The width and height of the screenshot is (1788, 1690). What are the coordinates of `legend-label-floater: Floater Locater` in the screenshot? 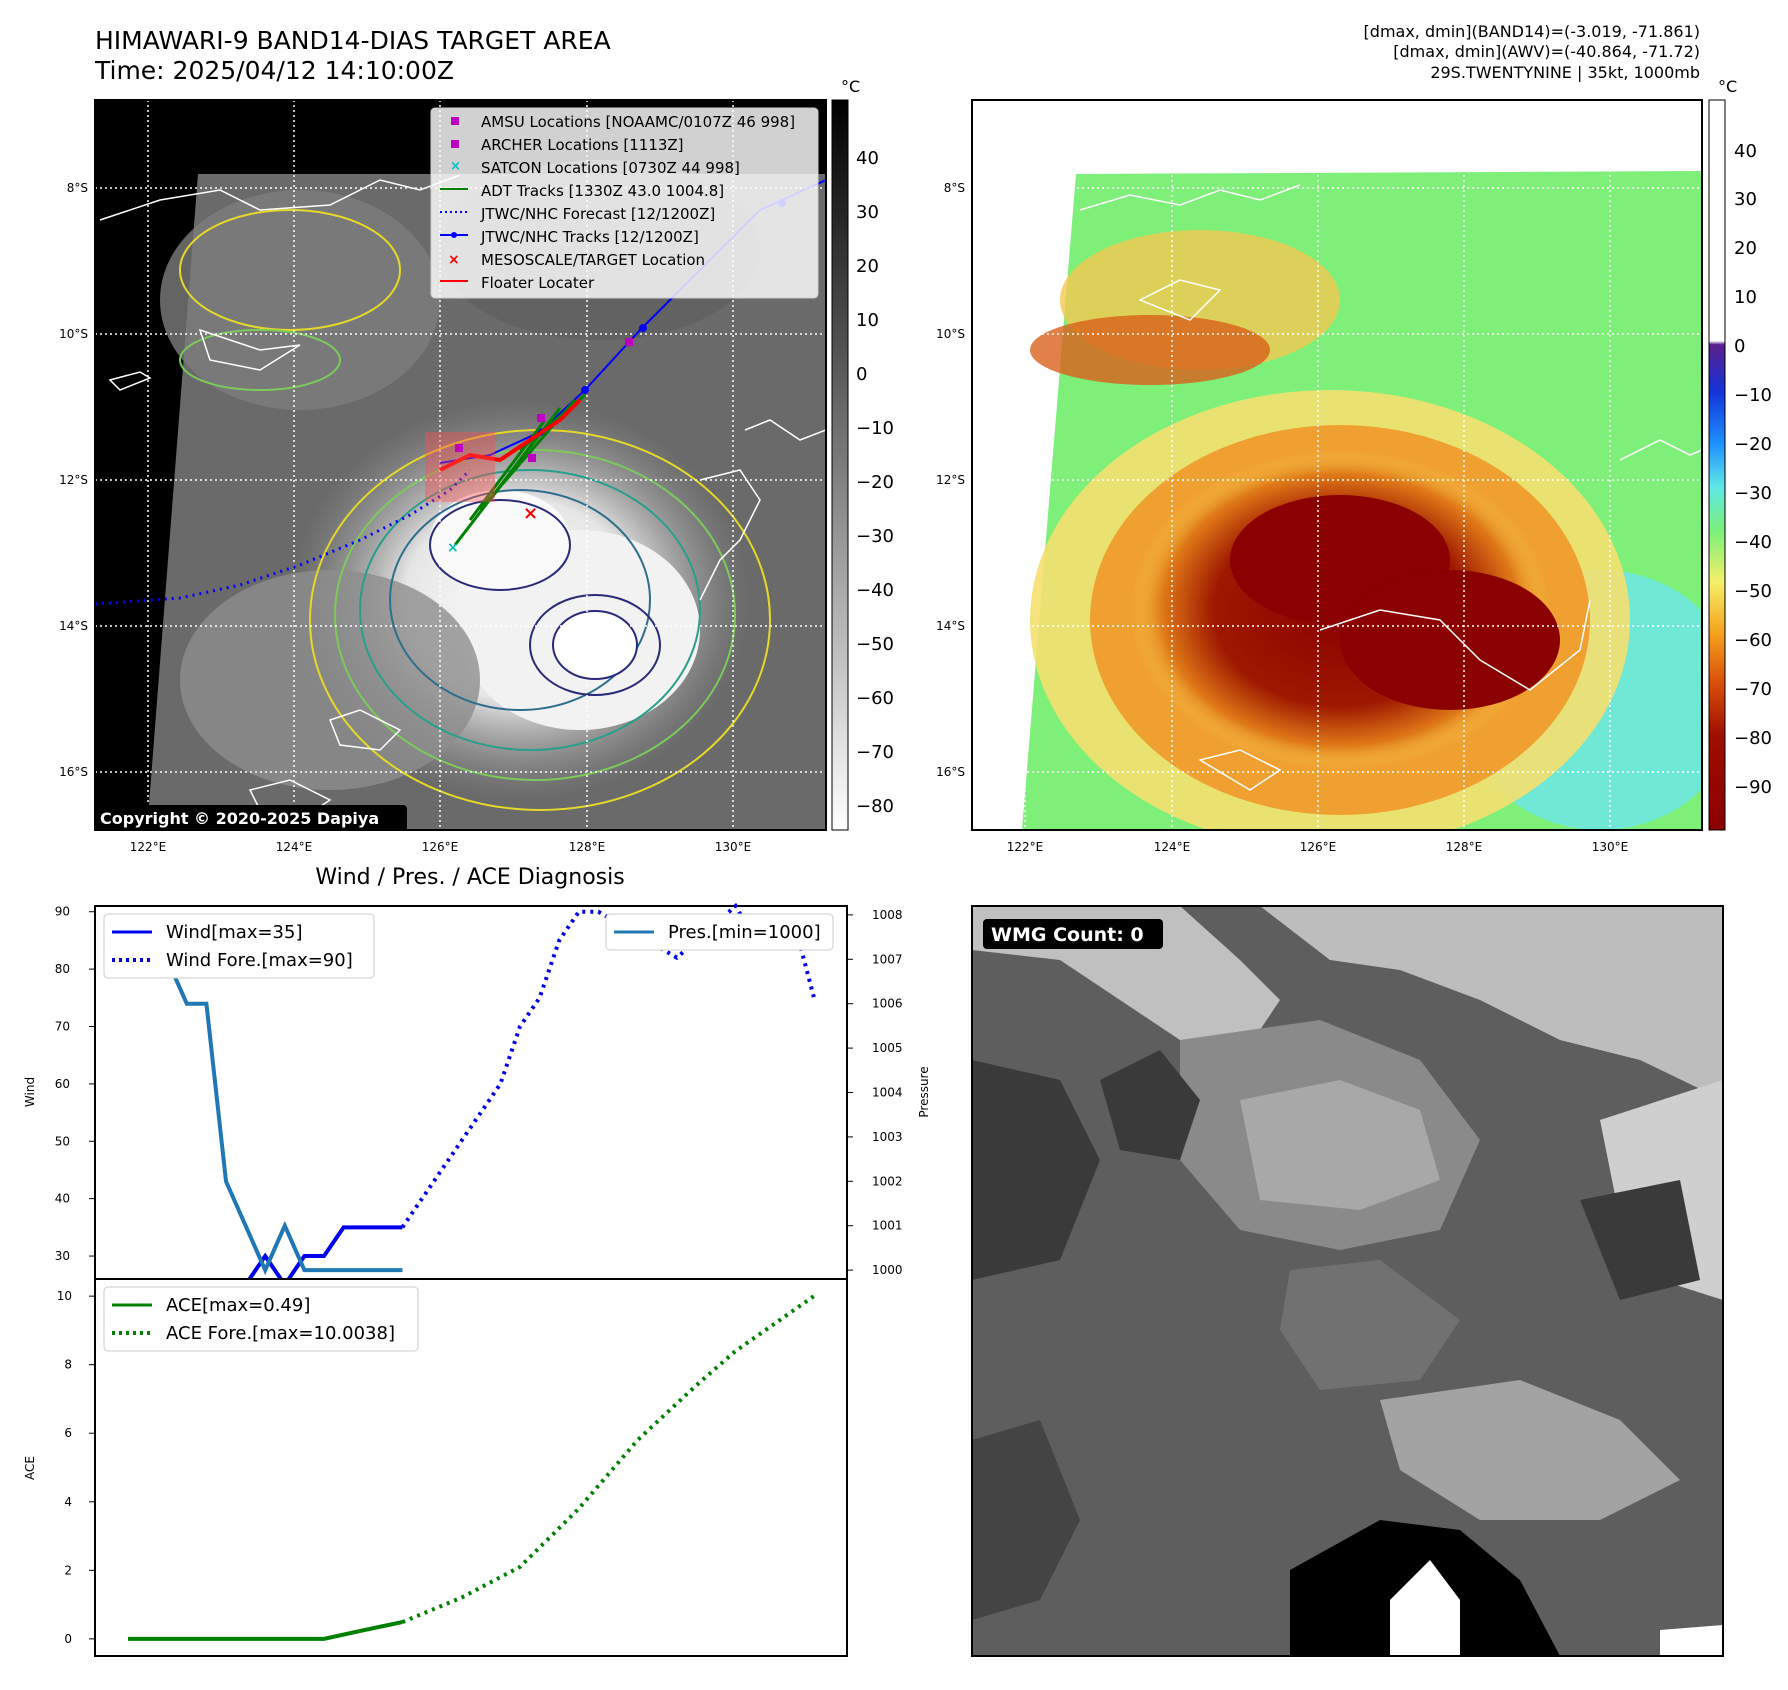 It's located at (538, 283).